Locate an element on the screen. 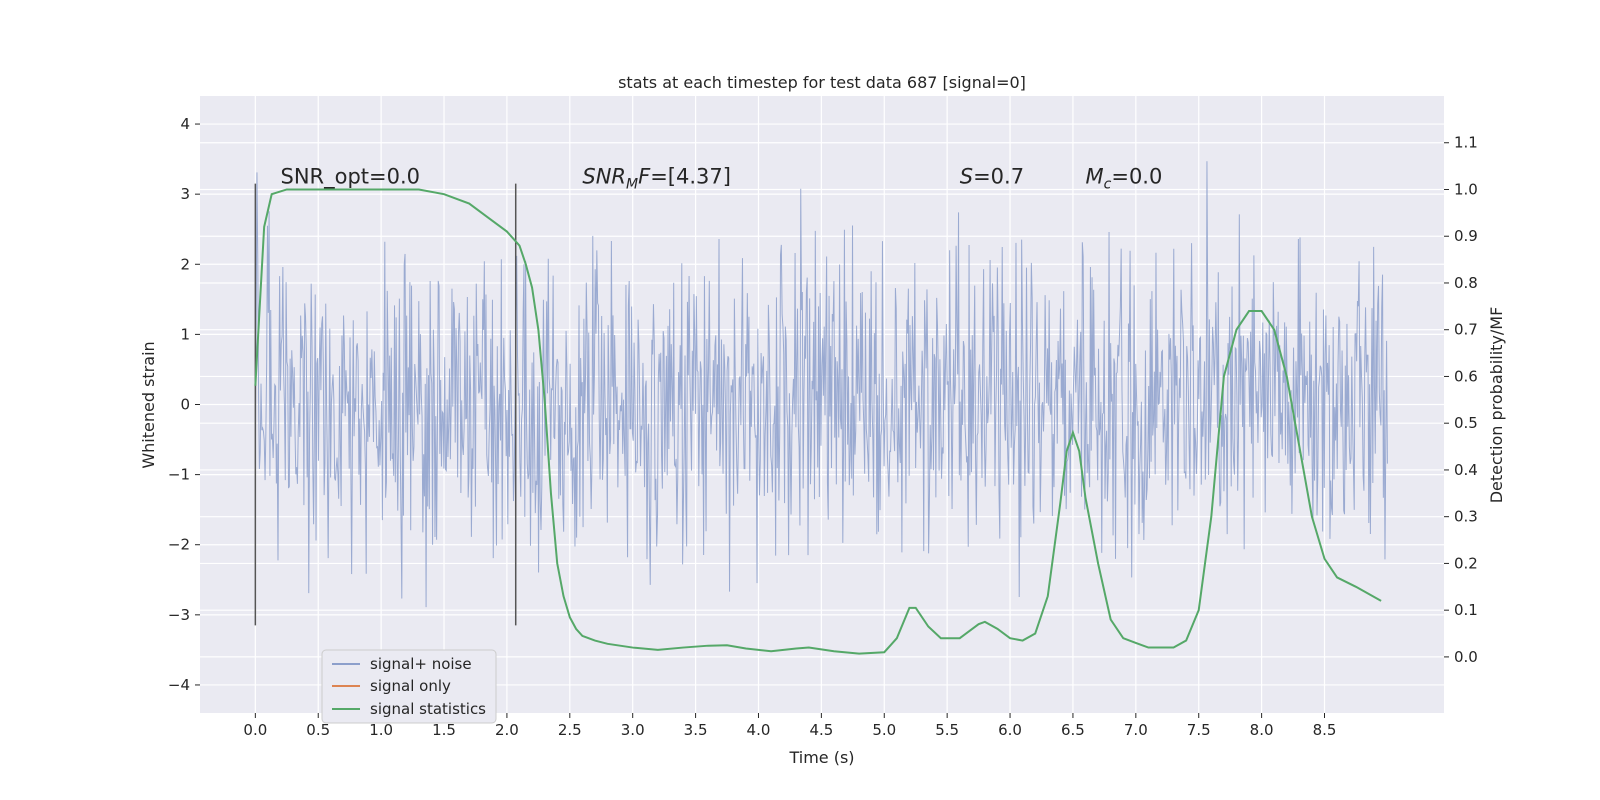 The image size is (1600, 800). y-tick-label: 1 is located at coordinates (185, 334).